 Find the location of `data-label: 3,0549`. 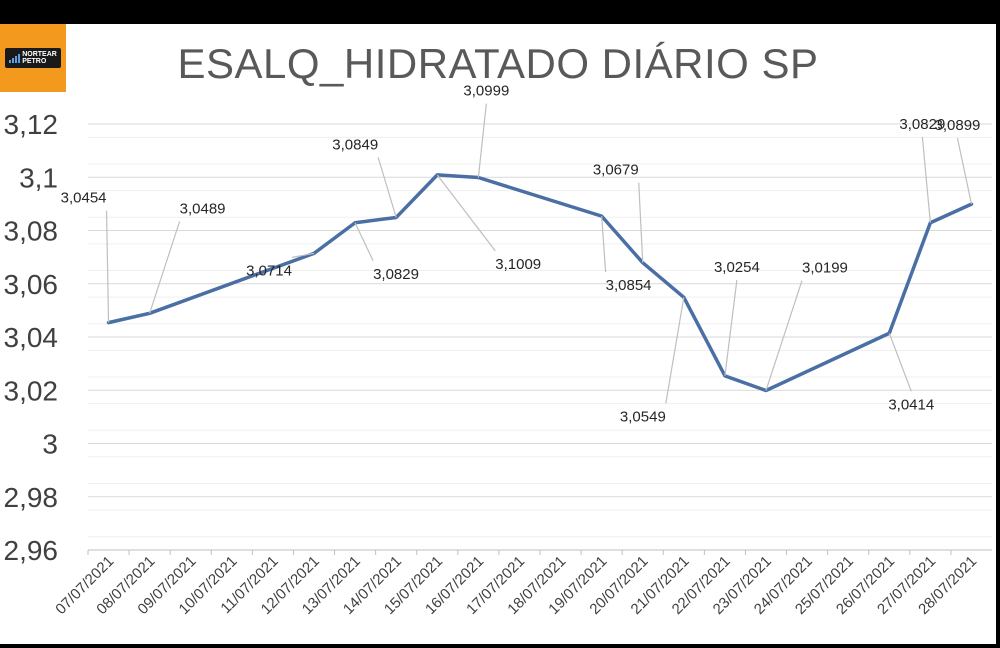

data-label: 3,0549 is located at coordinates (643, 416).